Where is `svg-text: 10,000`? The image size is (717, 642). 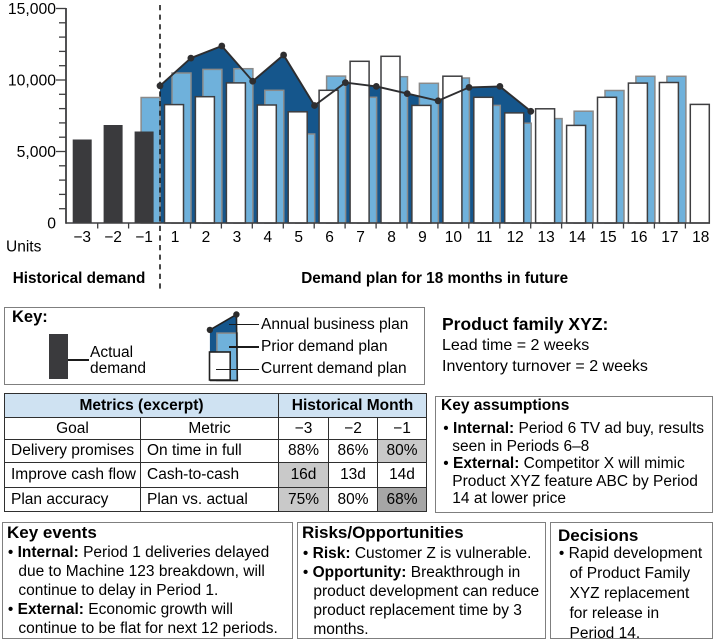 svg-text: 10,000 is located at coordinates (32, 81).